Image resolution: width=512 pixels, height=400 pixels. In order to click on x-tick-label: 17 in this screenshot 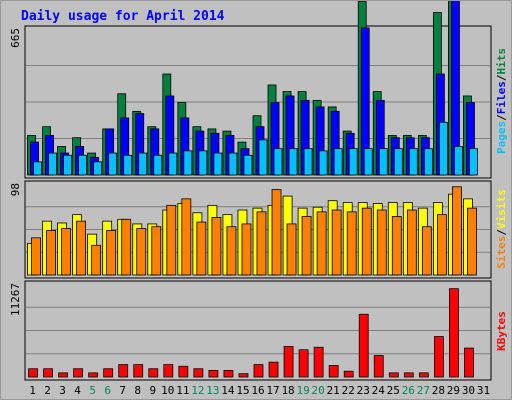, I will do `click(272, 390)`.